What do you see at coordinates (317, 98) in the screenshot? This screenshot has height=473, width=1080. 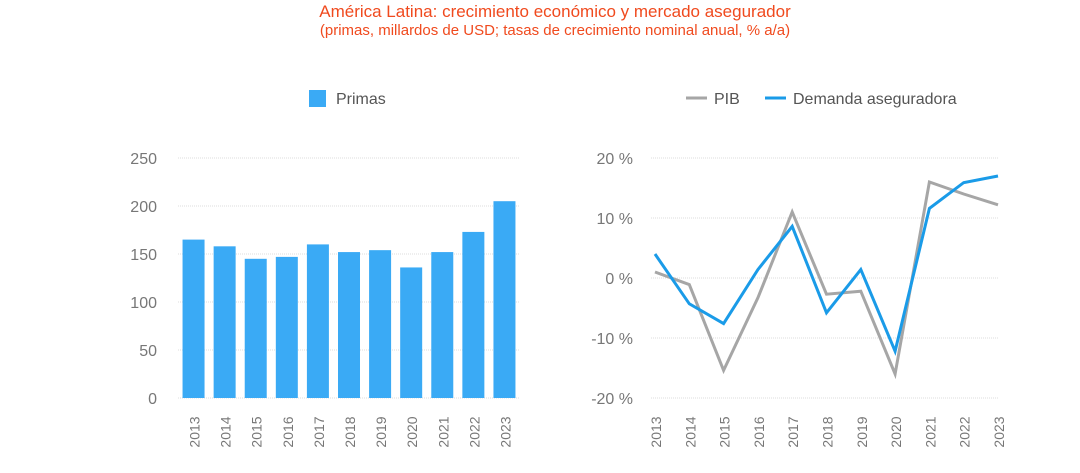 I see `legend-swatch-primas` at bounding box center [317, 98].